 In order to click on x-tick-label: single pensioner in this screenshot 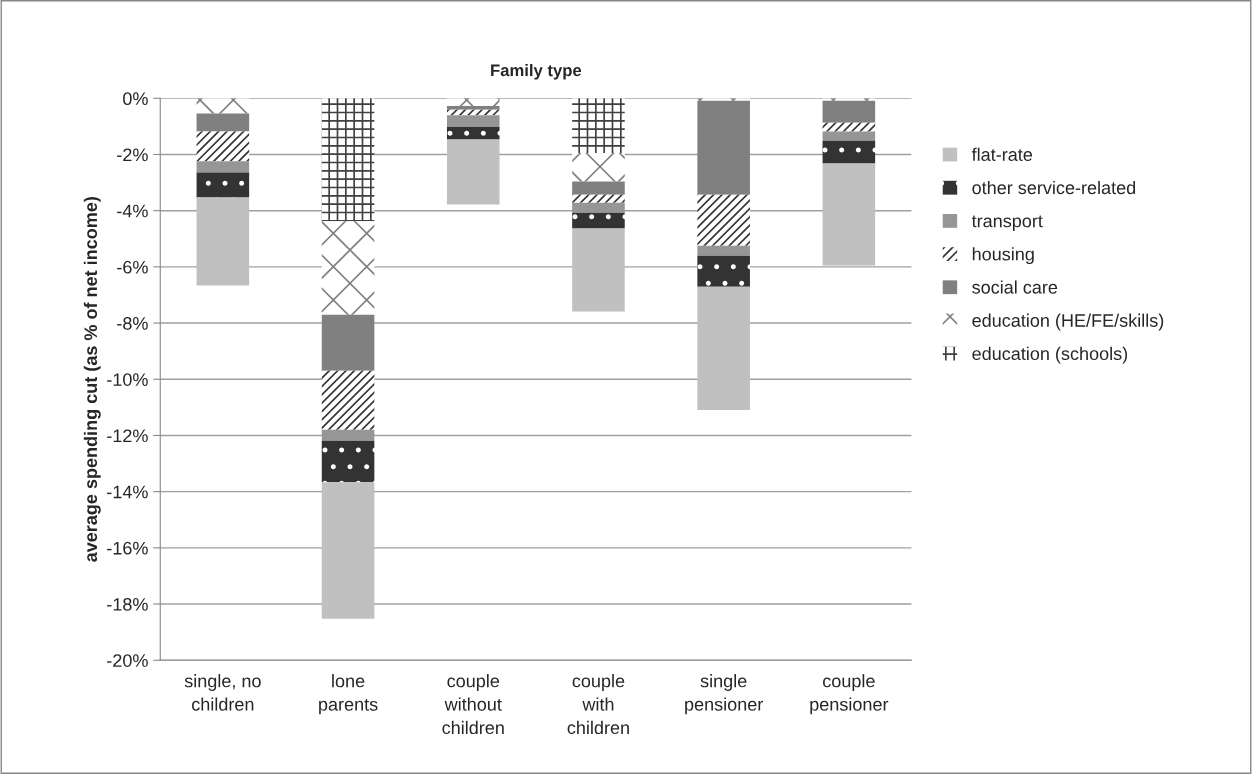, I will do `click(724, 694)`.